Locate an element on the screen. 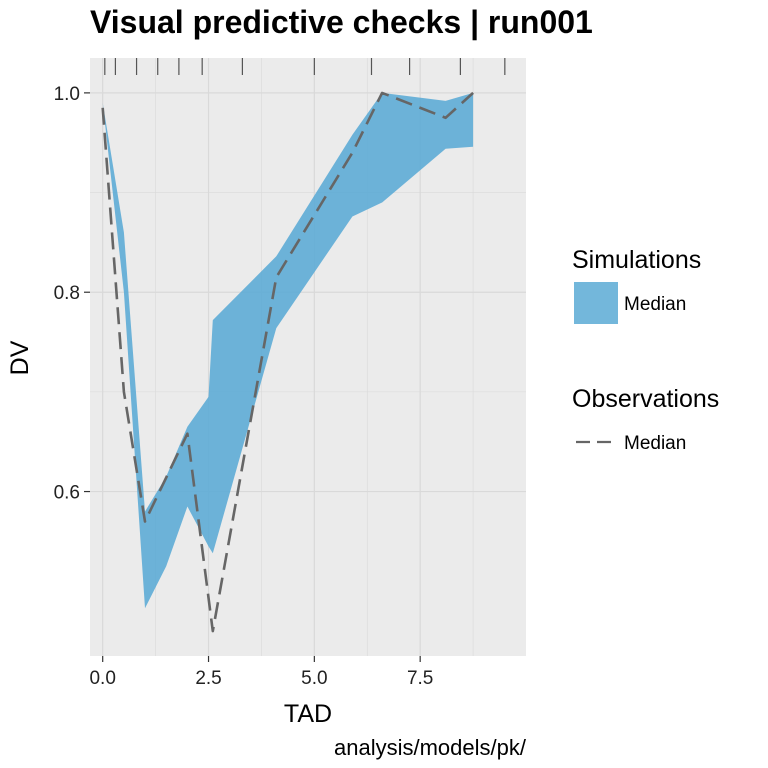  x-axis: 0.0 2.5 5.0 7.5 is located at coordinates (261, 672).